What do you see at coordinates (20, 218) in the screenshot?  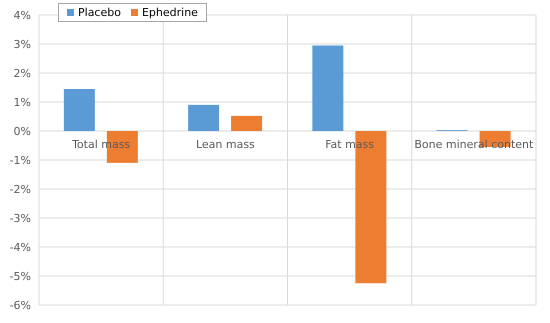 I see `y-tick-label: -3%` at bounding box center [20, 218].